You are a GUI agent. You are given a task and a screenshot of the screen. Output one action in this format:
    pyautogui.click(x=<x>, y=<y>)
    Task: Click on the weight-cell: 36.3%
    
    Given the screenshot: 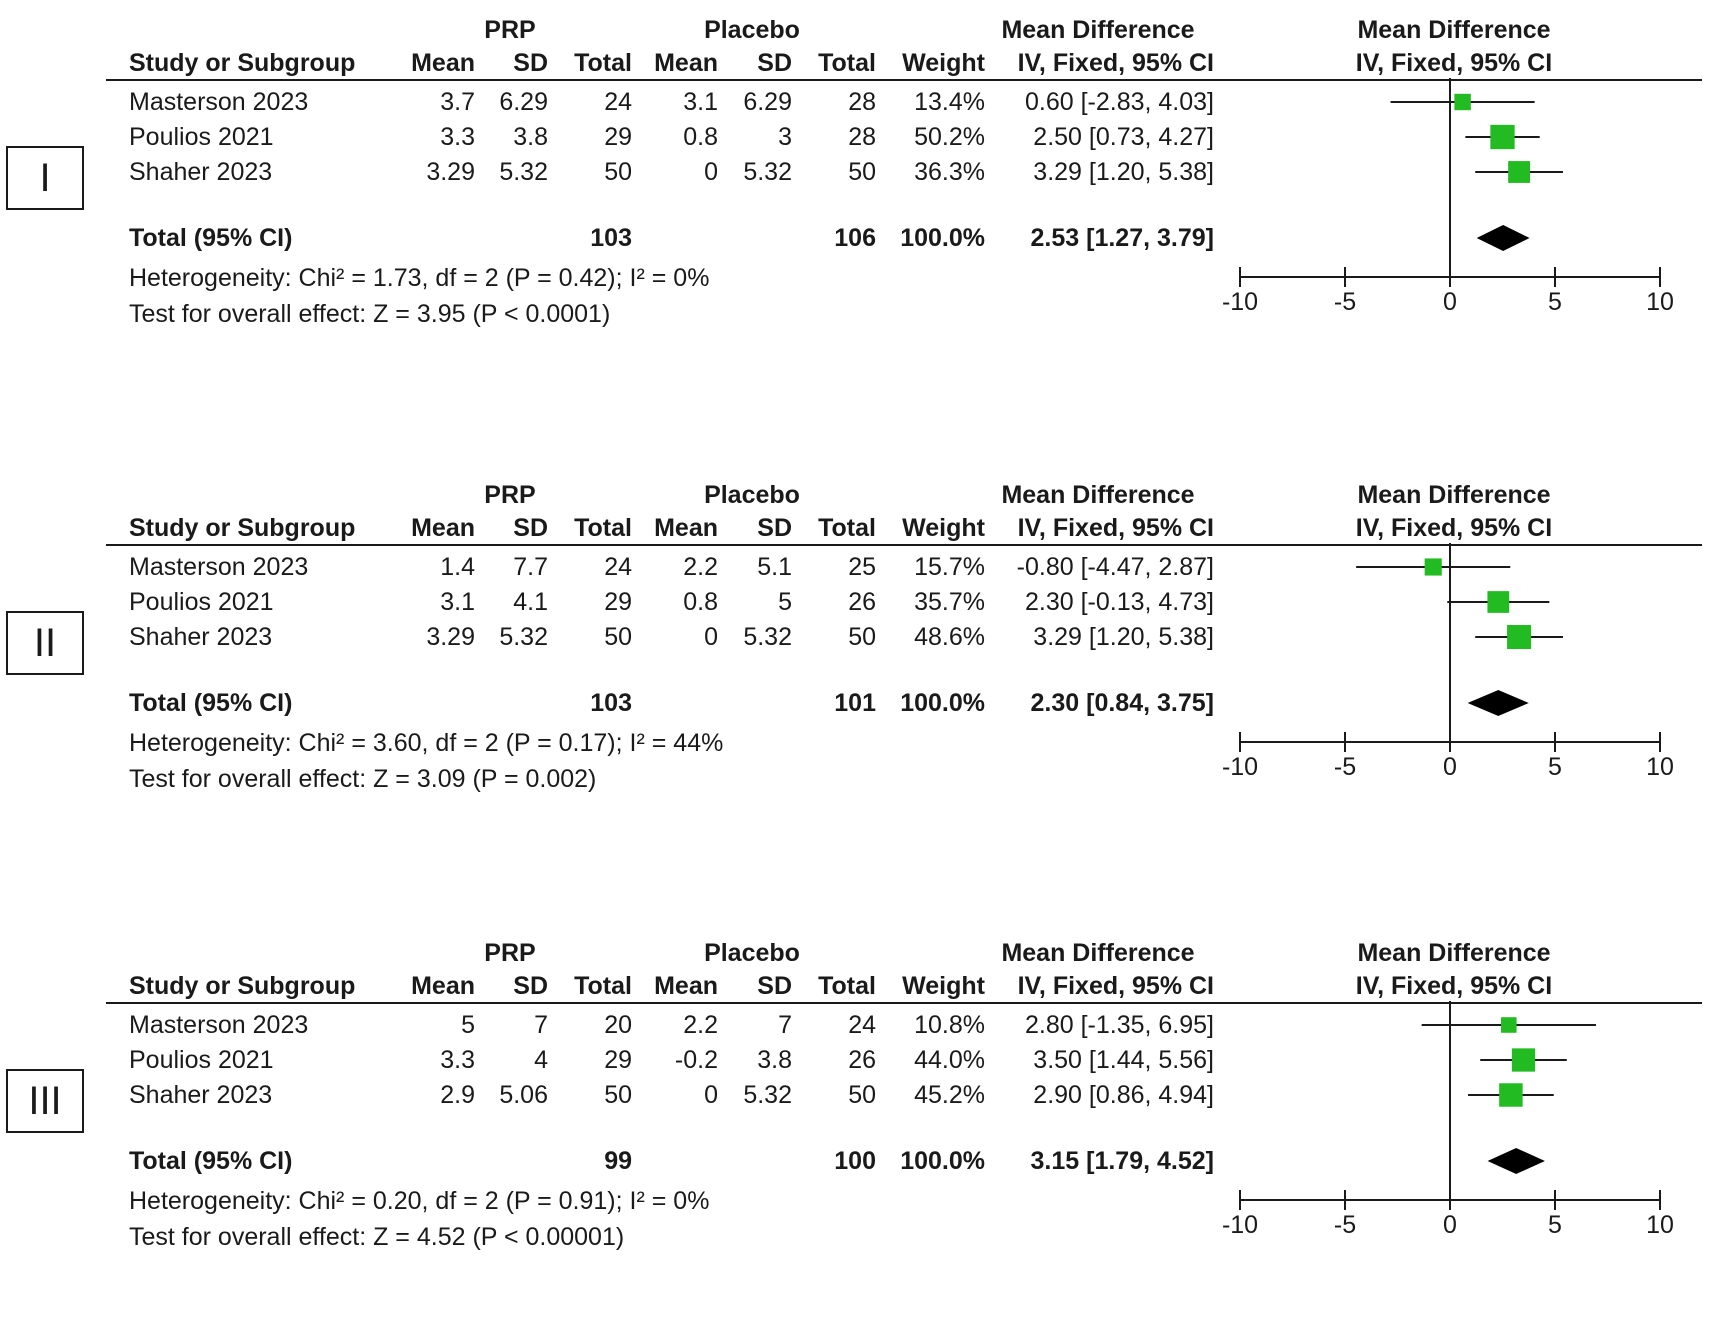 What is the action you would take?
    pyautogui.click(x=949, y=172)
    